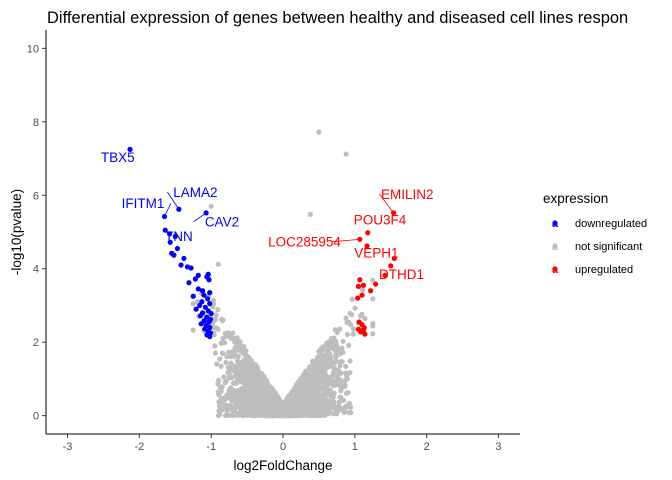  What do you see at coordinates (195, 192) in the screenshot?
I see `gene-label: LAMA2` at bounding box center [195, 192].